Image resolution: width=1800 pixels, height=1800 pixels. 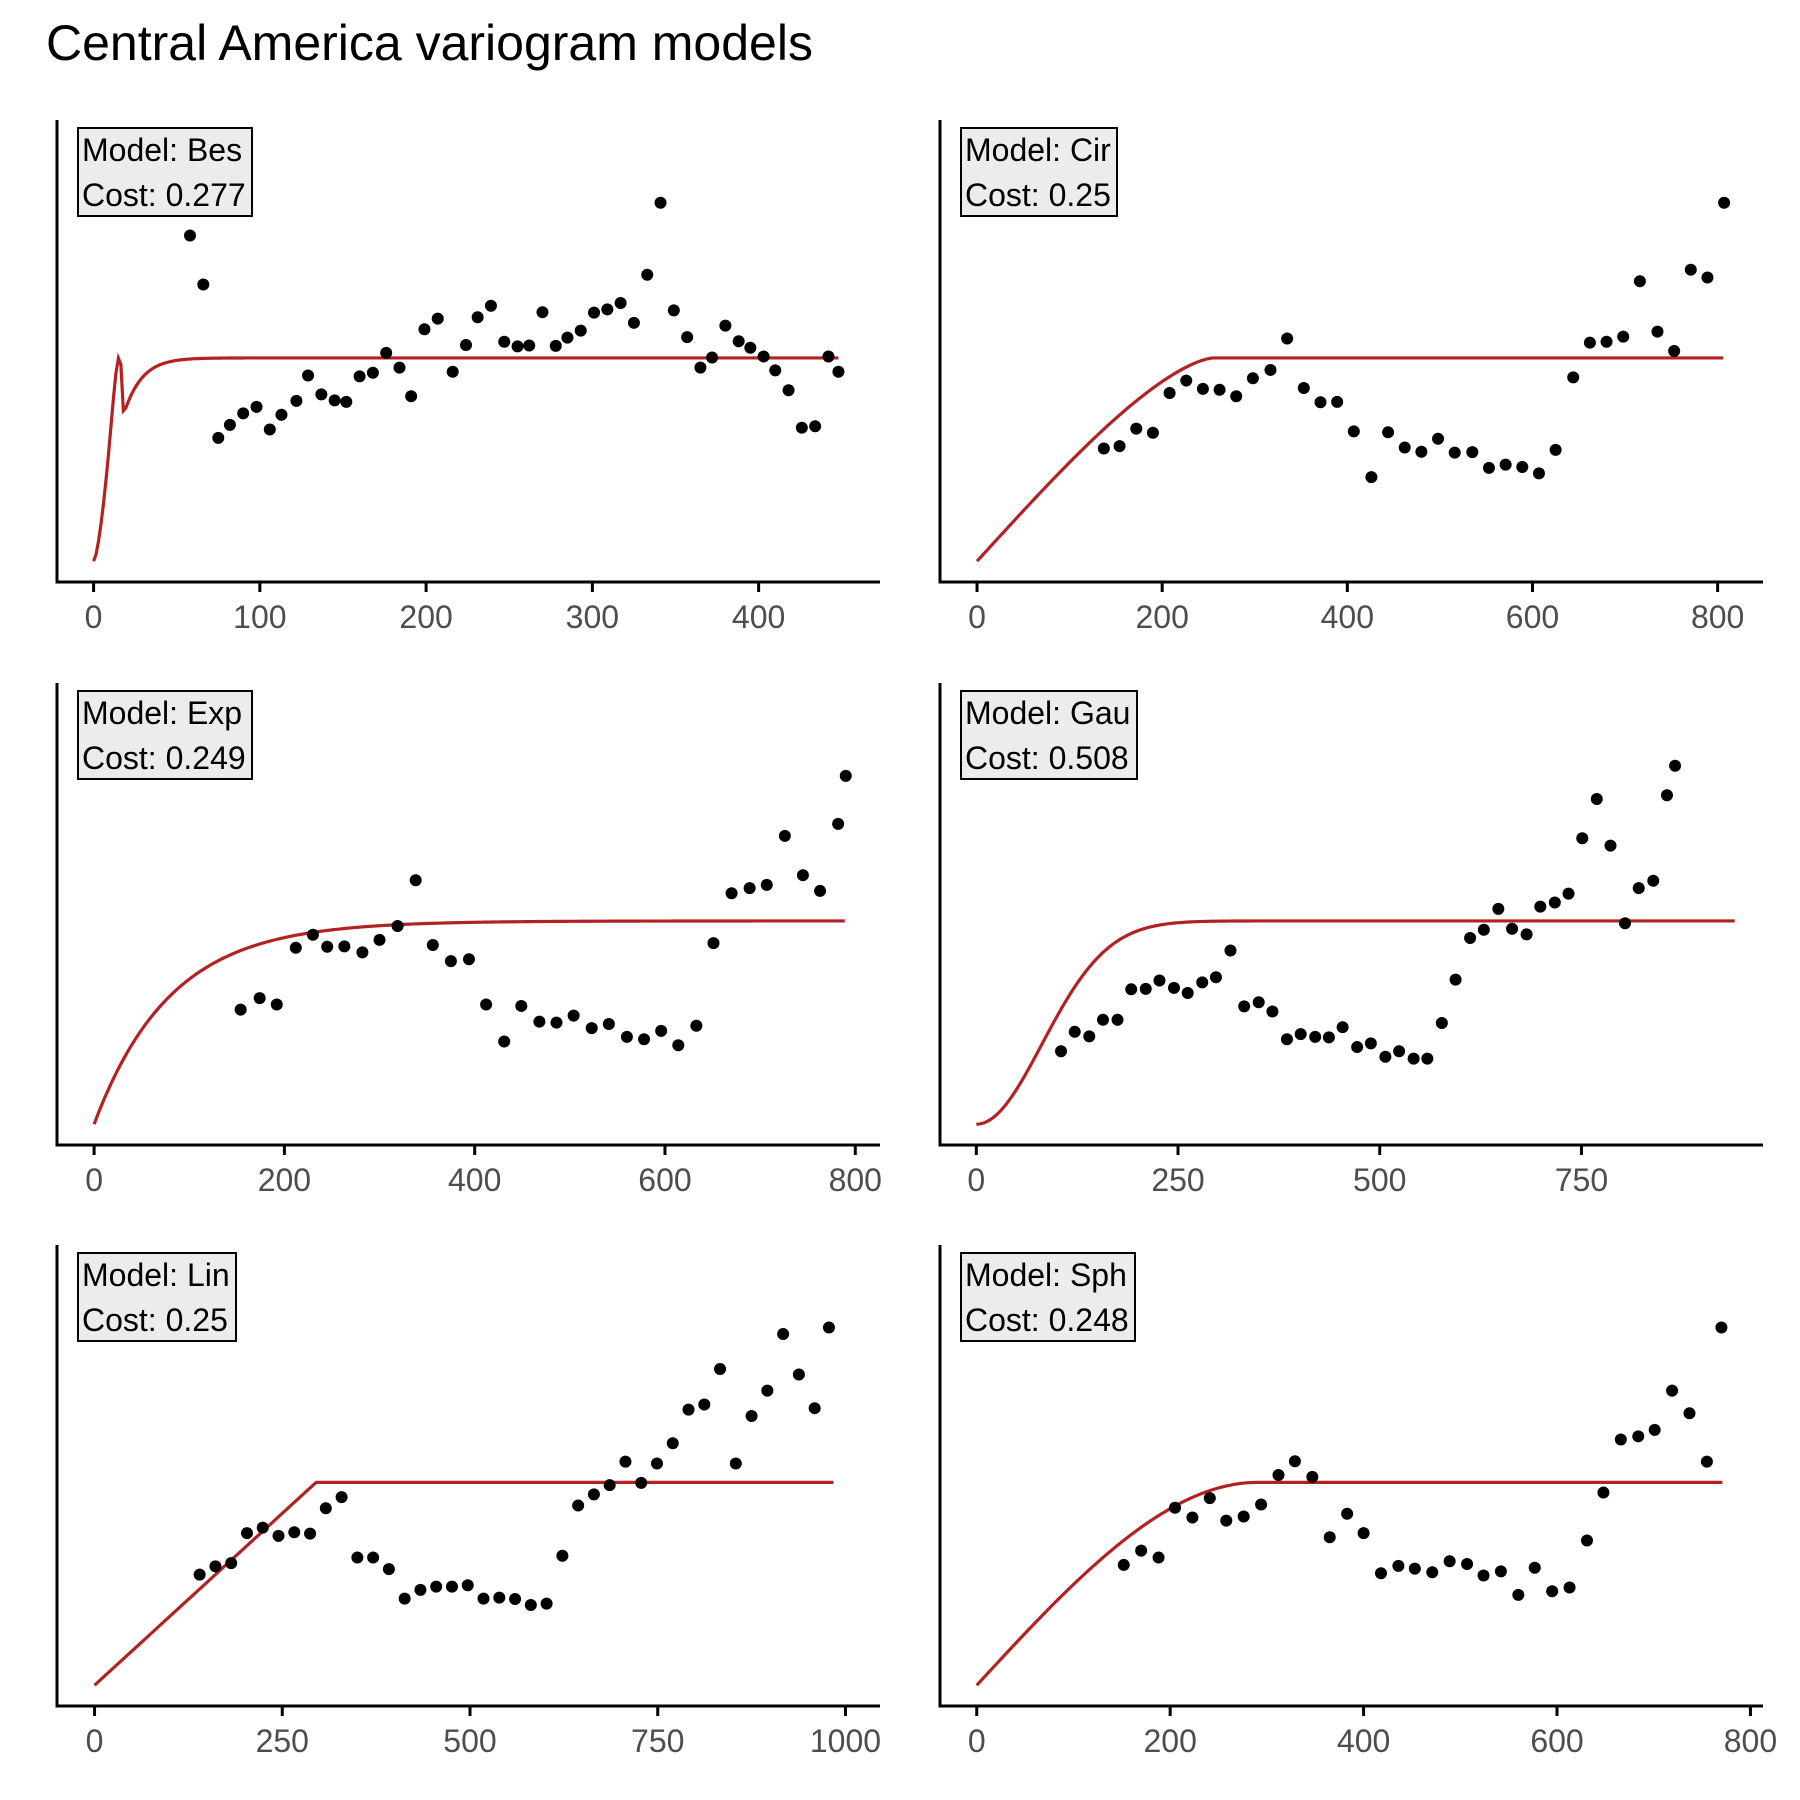 What do you see at coordinates (467, 377) in the screenshot?
I see `panel-bes: 0 100 200 300 400 Model: Bes Cost: 0.277` at bounding box center [467, 377].